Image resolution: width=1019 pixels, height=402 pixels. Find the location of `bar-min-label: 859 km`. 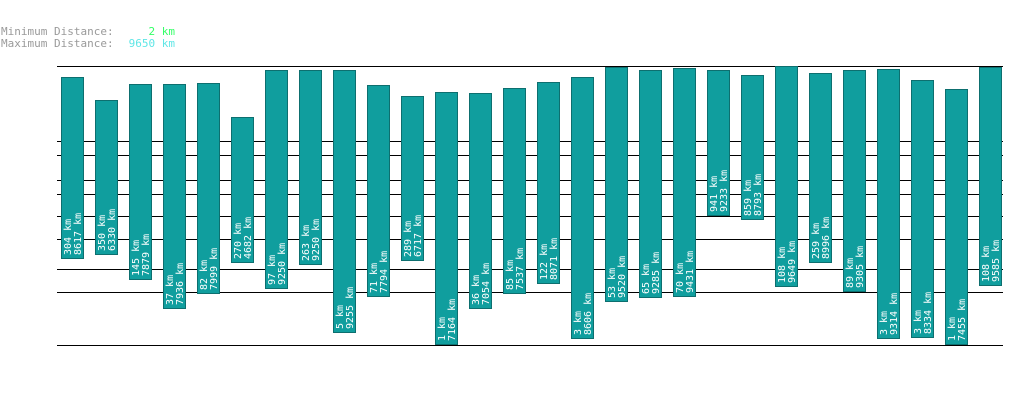

bar-min-label: 859 km is located at coordinates (748, 198).